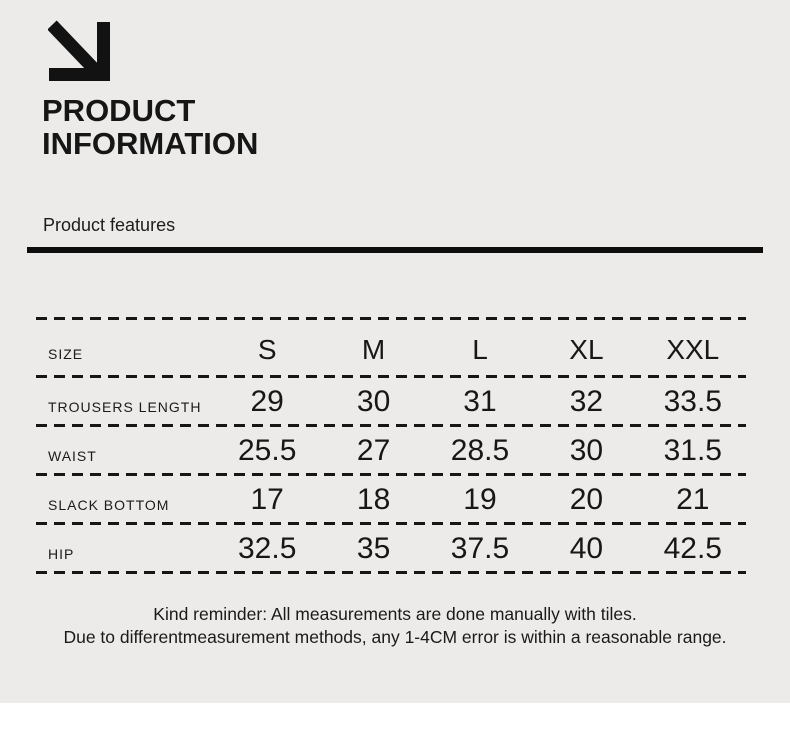 The image size is (790, 729). Describe the element at coordinates (267, 349) in the screenshot. I see `size-header-cell: S` at that location.